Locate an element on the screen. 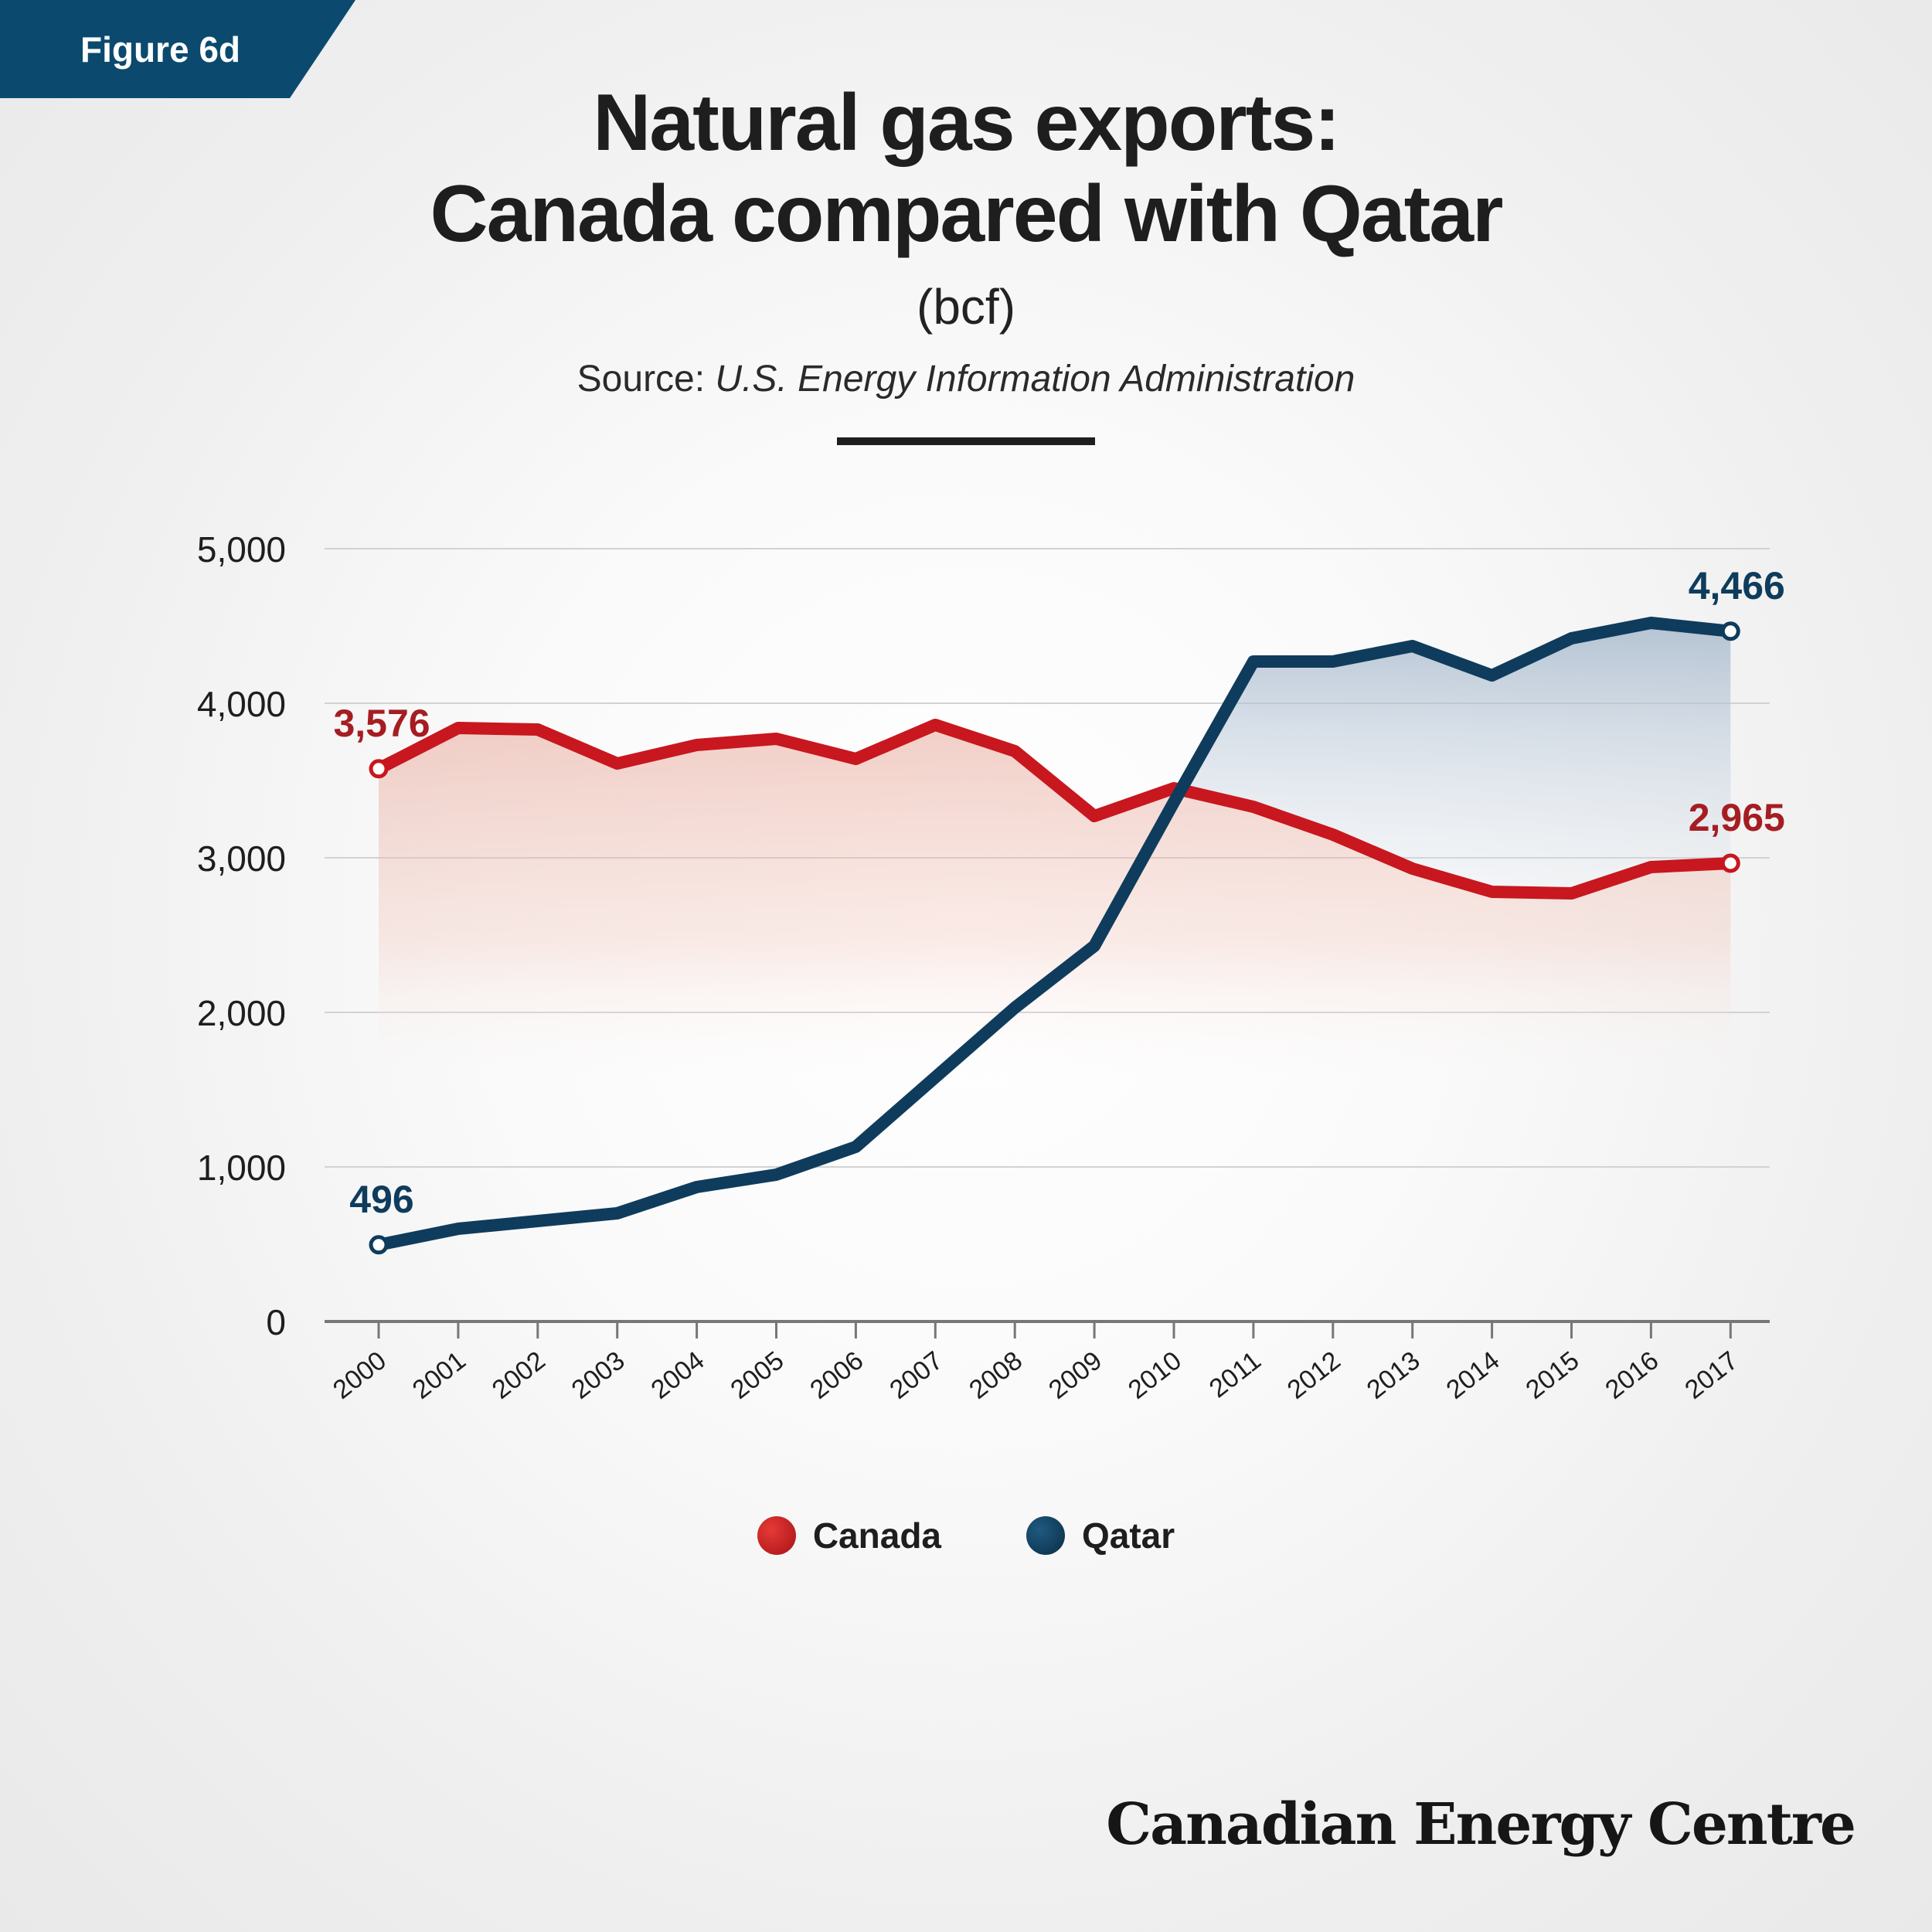 The image size is (1932, 1932). x-tick-label: 2005 is located at coordinates (757, 1375).